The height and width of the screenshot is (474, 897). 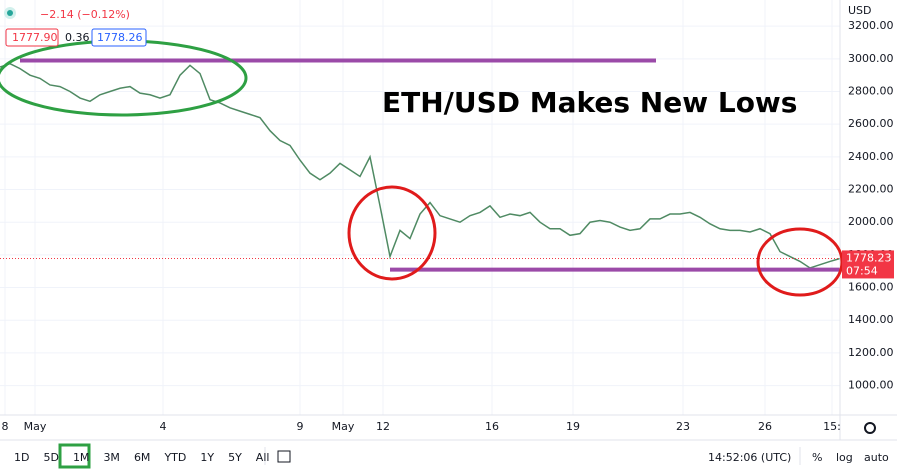 I want to click on range-button: YTD, so click(x=174, y=457).